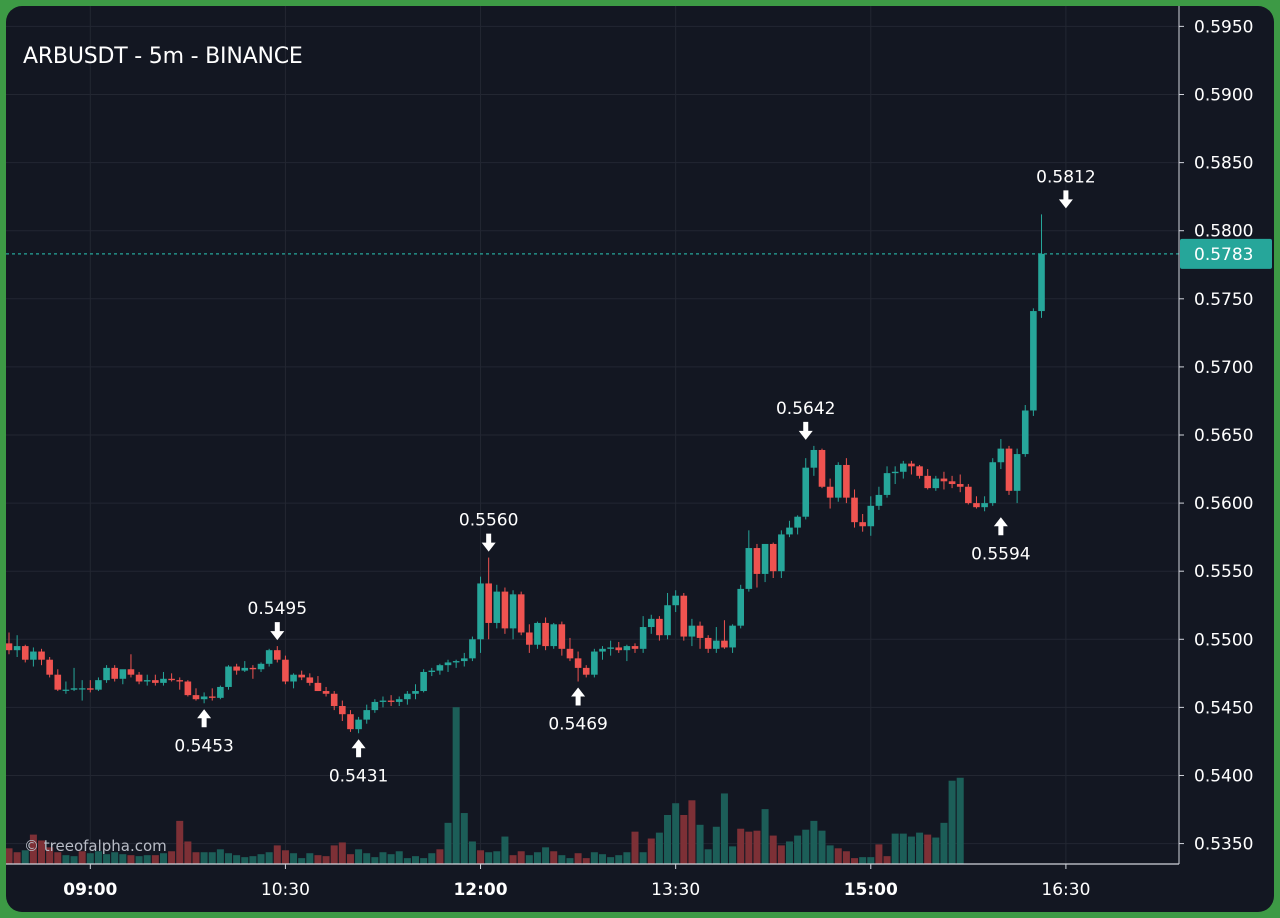  What do you see at coordinates (577, 725) in the screenshot?
I see `low-price-label: 0.5469` at bounding box center [577, 725].